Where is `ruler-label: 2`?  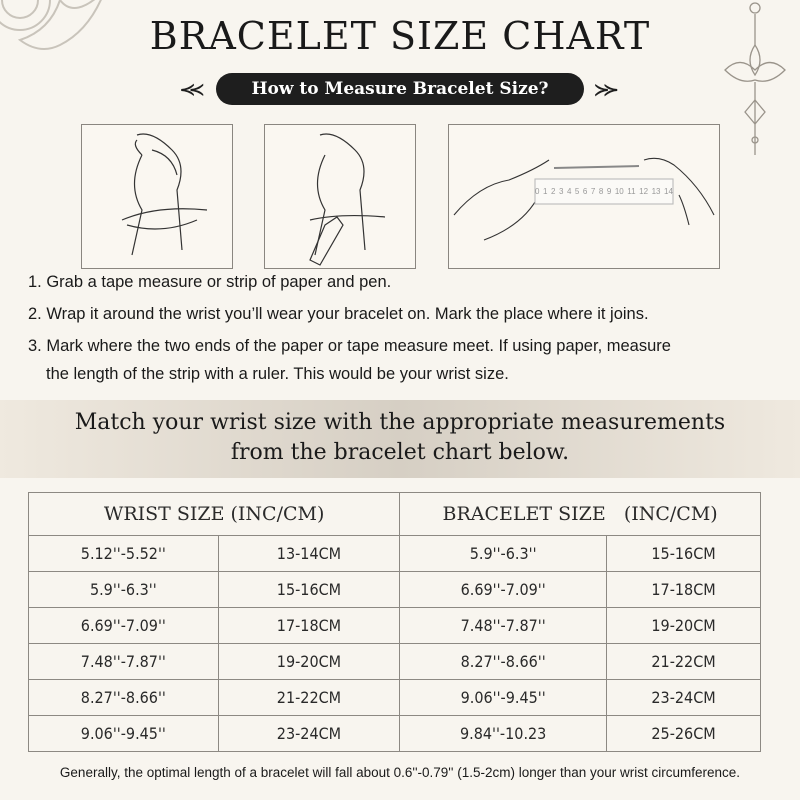
ruler-label: 2 is located at coordinates (553, 191).